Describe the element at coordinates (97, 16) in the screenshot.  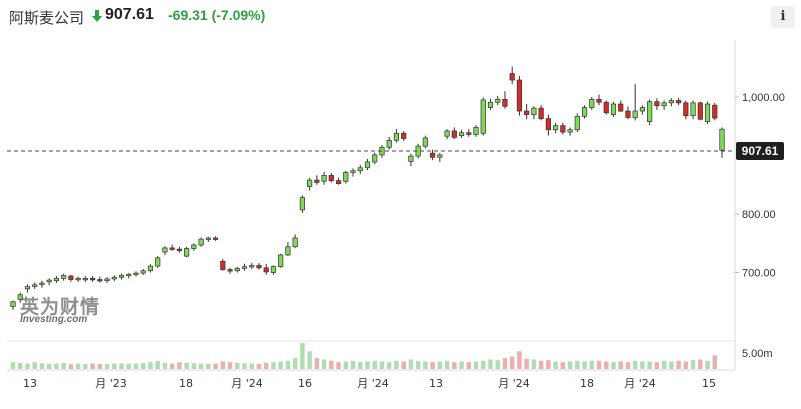
I see `down-arrow-icon` at that location.